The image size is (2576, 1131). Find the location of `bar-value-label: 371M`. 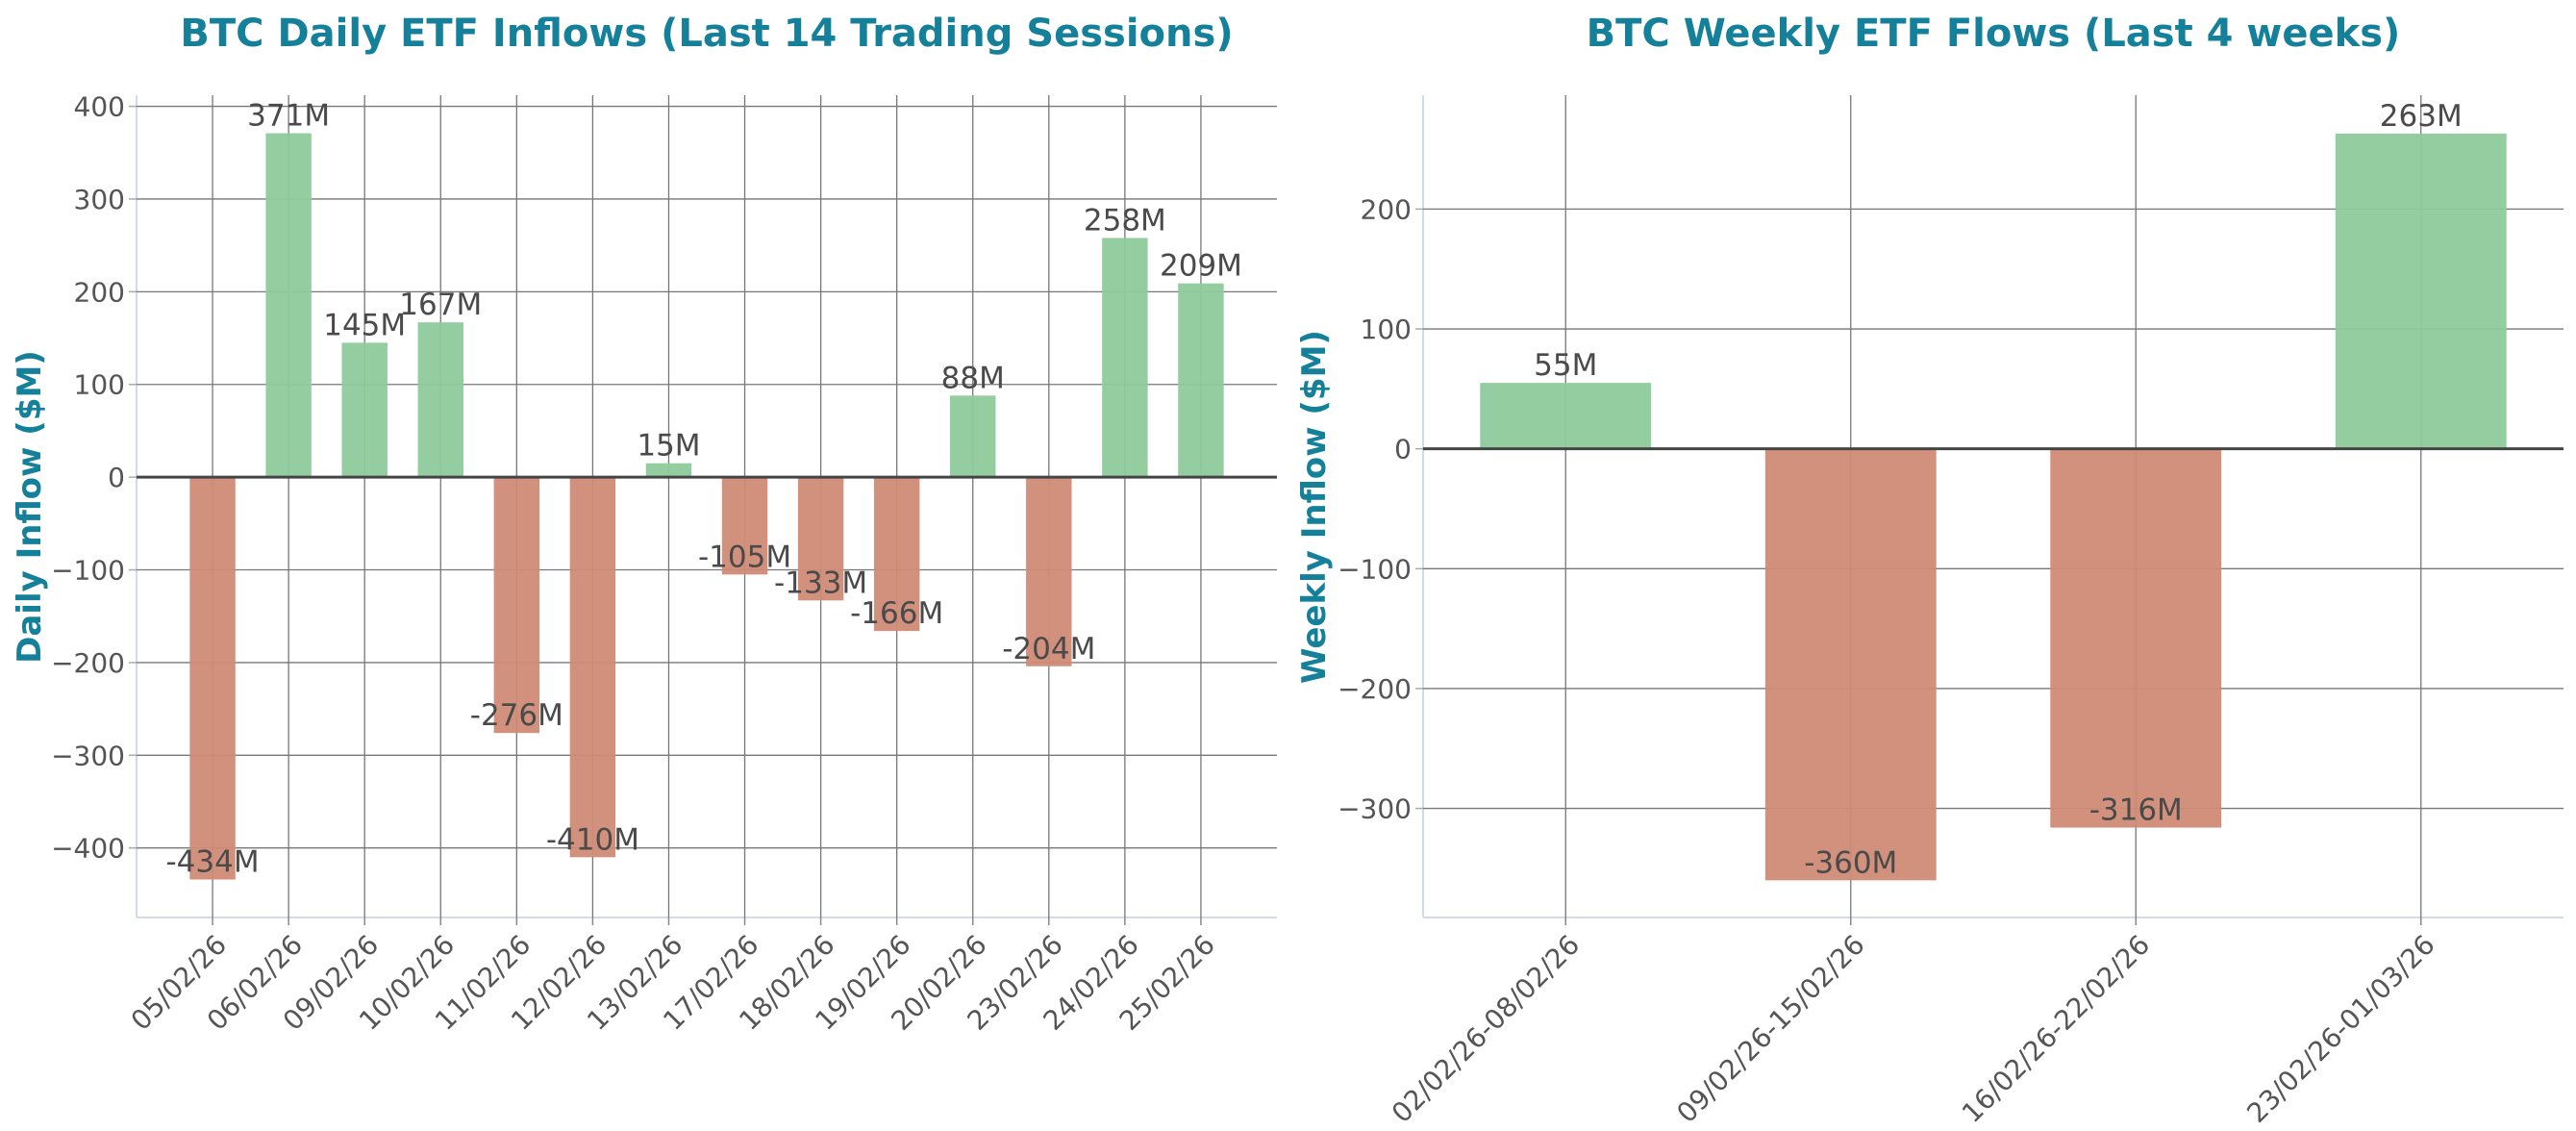

bar-value-label: 371M is located at coordinates (288, 116).